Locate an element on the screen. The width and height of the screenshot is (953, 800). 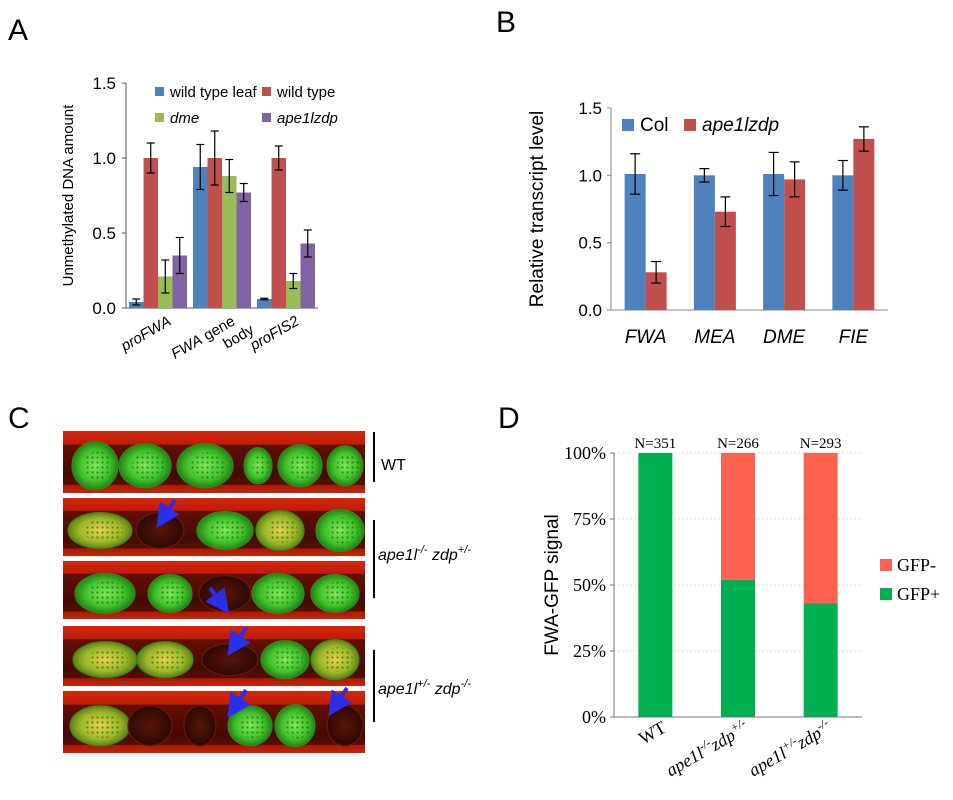
y-tick-label: 100% is located at coordinates (585, 453).